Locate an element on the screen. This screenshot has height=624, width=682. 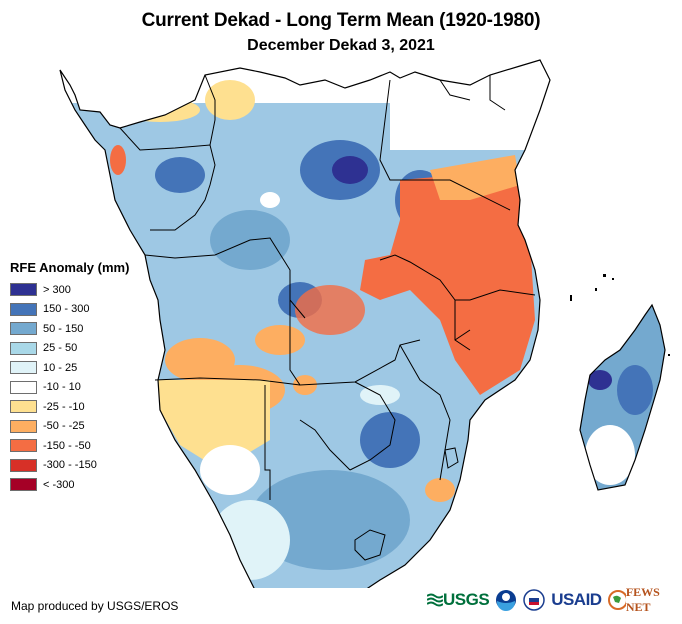
legend-item: -300 - -150 is located at coordinates (69, 466).